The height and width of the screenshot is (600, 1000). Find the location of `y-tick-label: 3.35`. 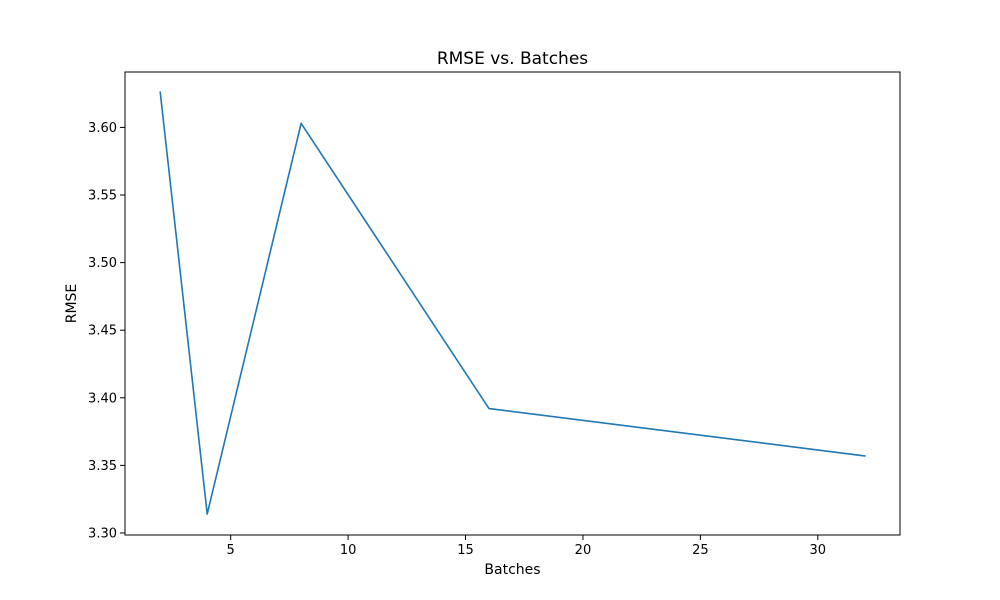

y-tick-label: 3.35 is located at coordinates (102, 466).